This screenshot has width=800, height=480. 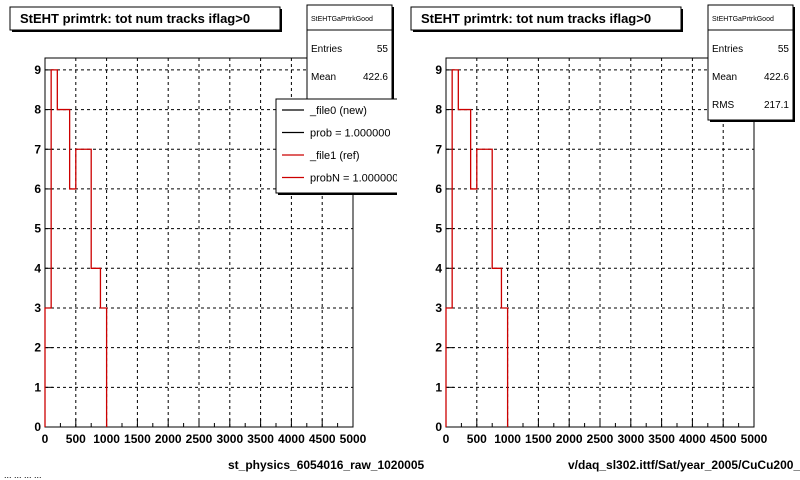 What do you see at coordinates (354, 179) in the screenshot?
I see `legend-label: probN = 1.000000` at bounding box center [354, 179].